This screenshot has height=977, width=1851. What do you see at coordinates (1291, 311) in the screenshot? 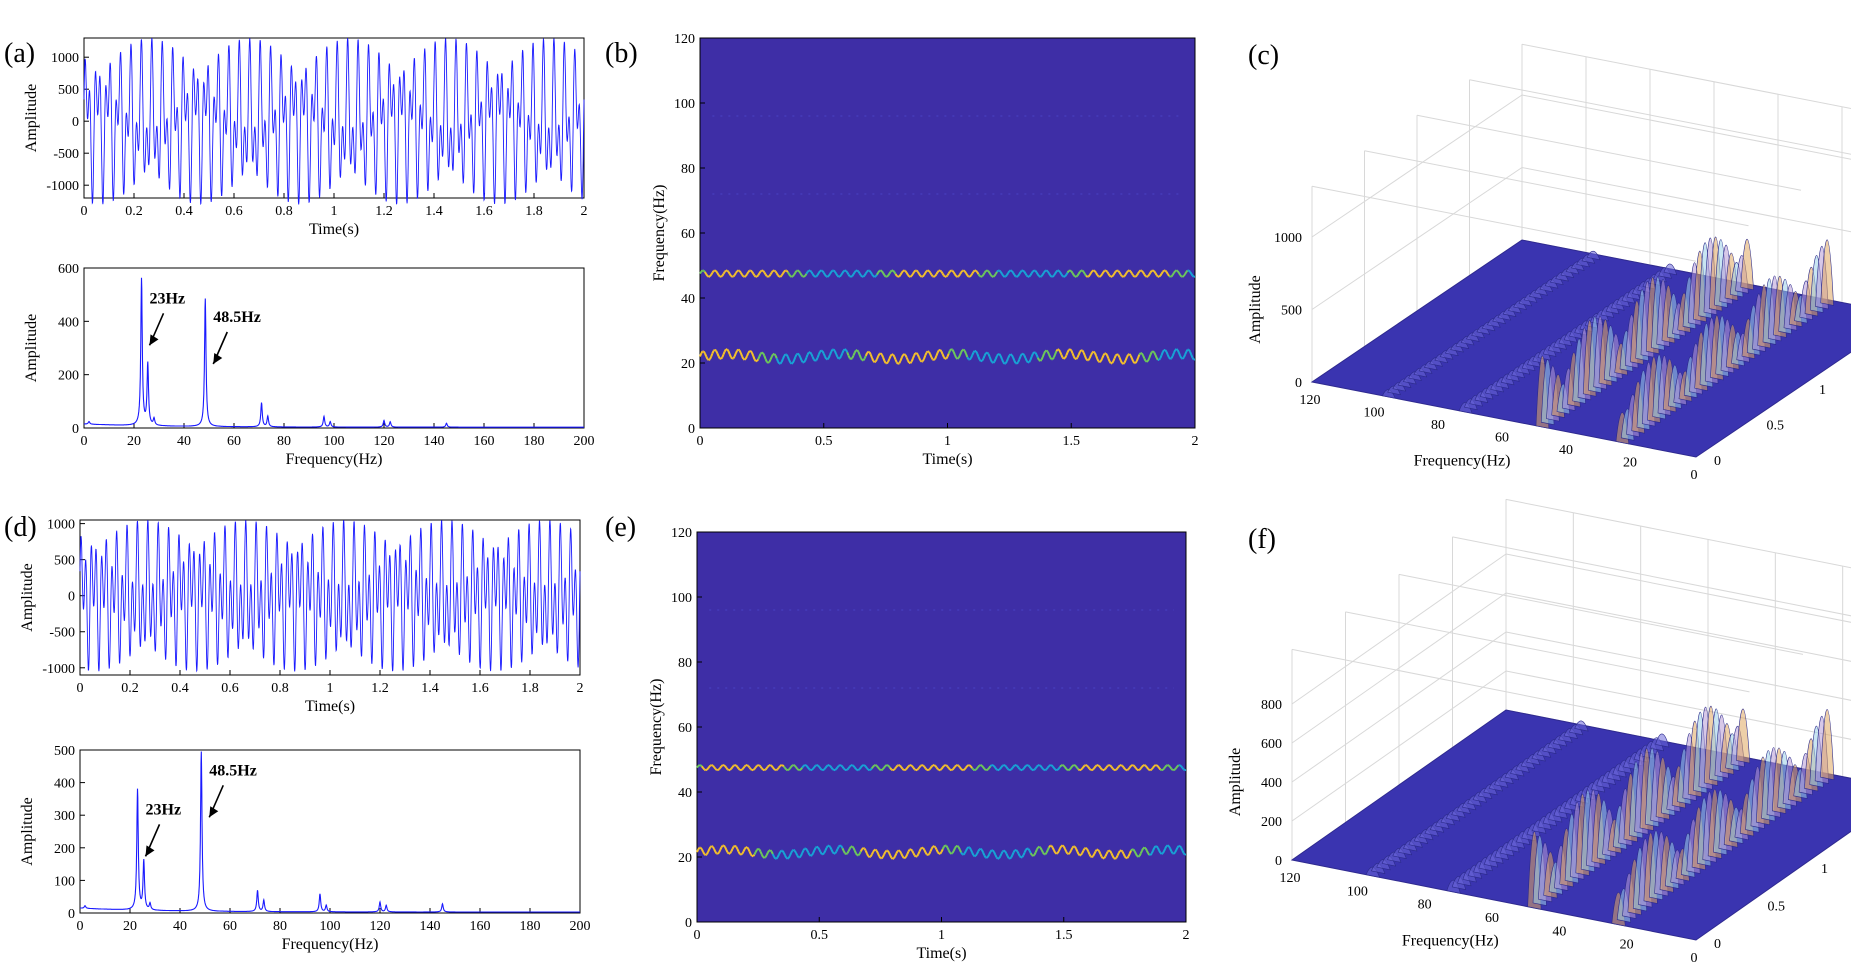
I see `amp-tick-label: 500` at bounding box center [1291, 311].